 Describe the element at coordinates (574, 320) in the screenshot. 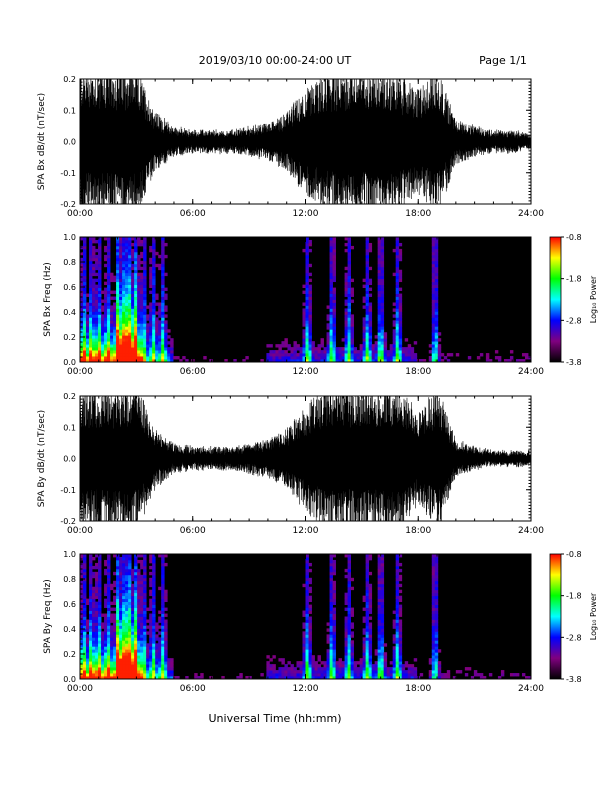

I see `colorbar-tick-label: -2.8` at that location.